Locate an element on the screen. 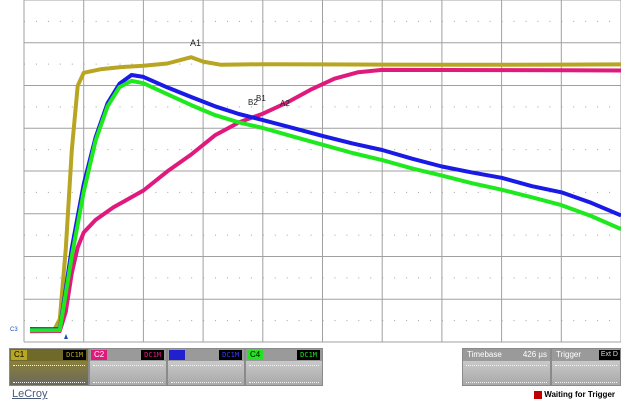  channel-label: C1 is located at coordinates (19, 355).